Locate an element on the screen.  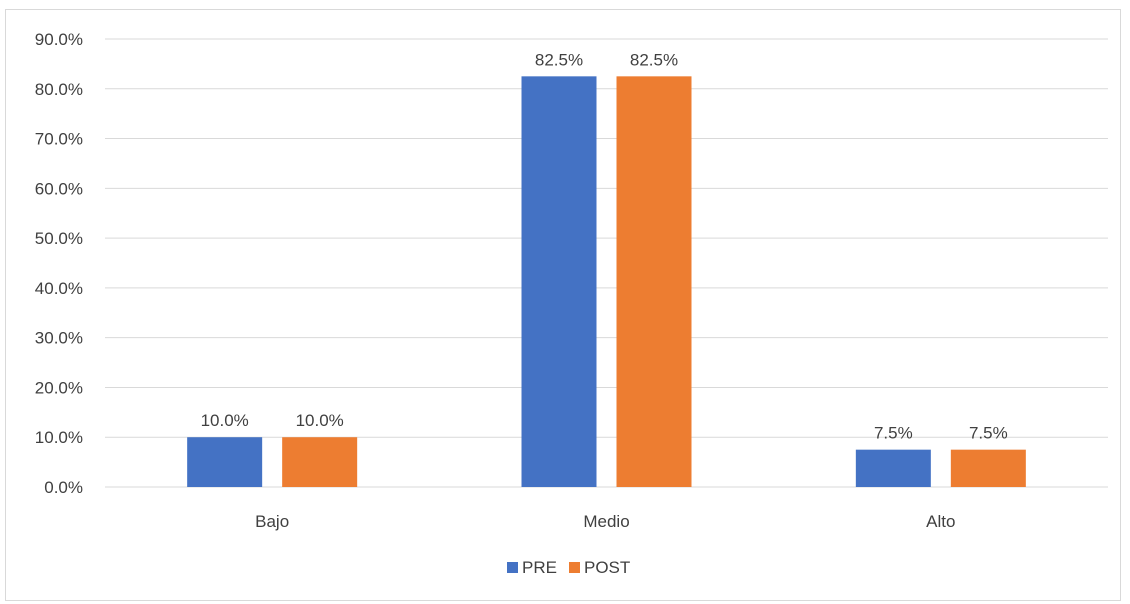
legend: PRE POST is located at coordinates (568, 567).